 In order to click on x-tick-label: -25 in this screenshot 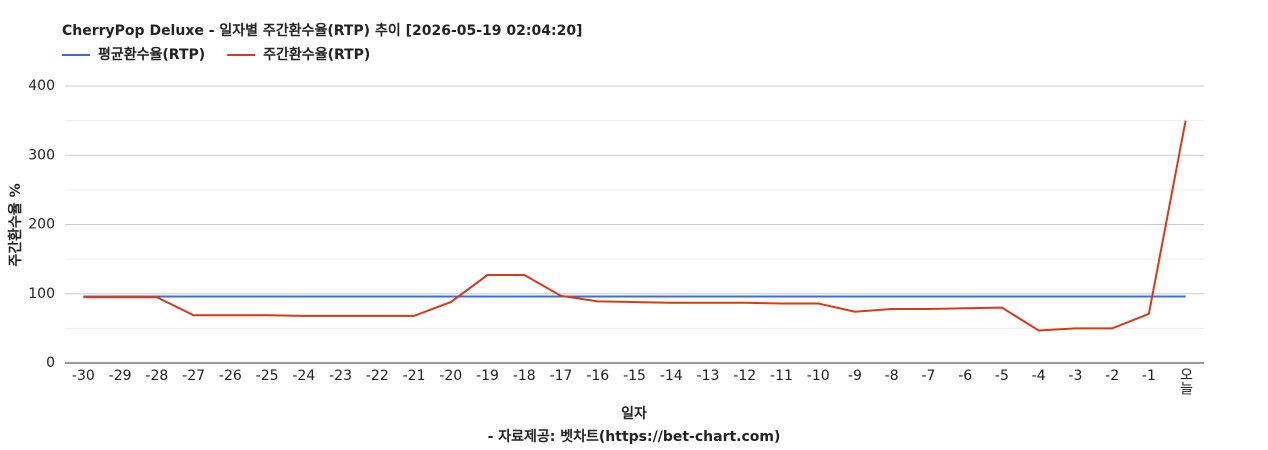, I will do `click(267, 376)`.